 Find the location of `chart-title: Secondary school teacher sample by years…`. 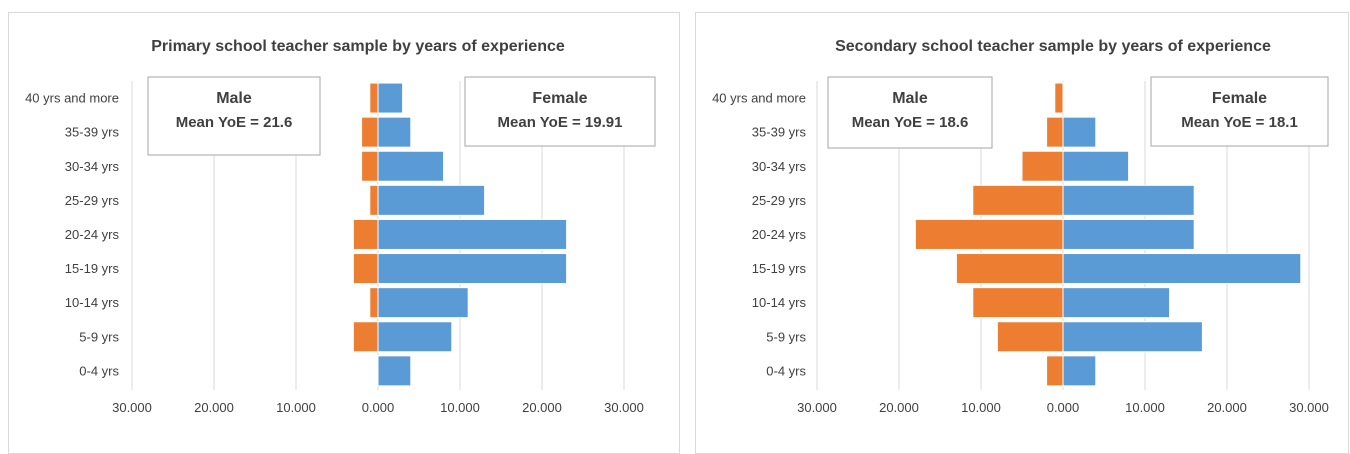

chart-title: Secondary school teacher sample by years… is located at coordinates (1053, 46).